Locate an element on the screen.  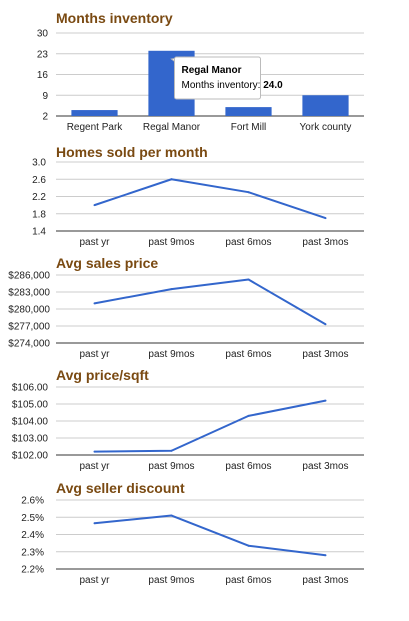
y-tick-label: 2.4% is located at coordinates (32, 535).